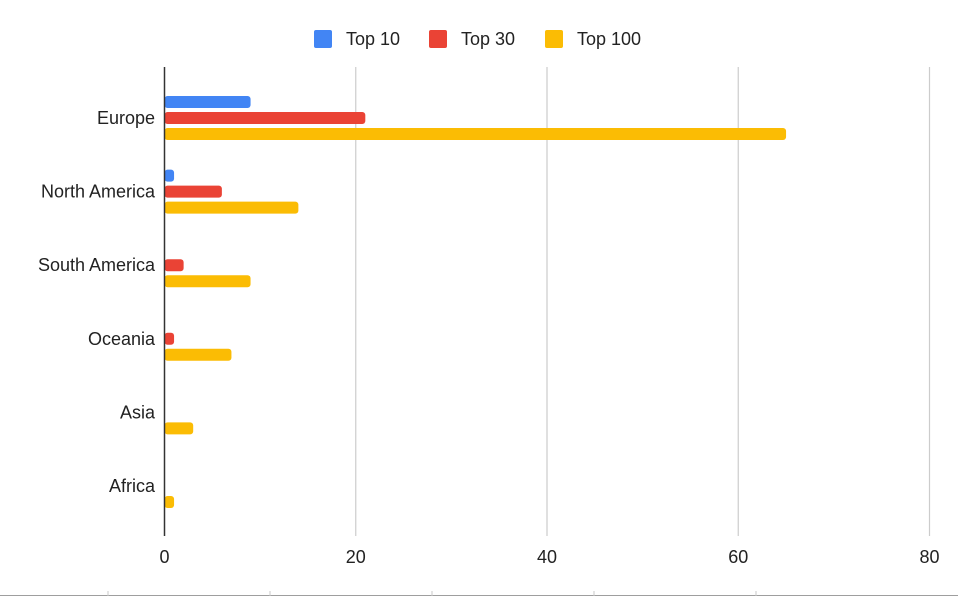 This screenshot has width=958, height=603. I want to click on legend: Top 10 Top 30 Top 100, so click(477, 39).